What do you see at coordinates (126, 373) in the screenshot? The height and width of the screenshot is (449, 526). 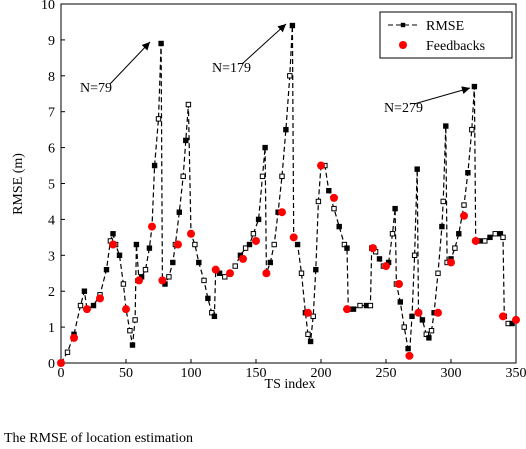 I see `x-tick-label: 50` at bounding box center [126, 373].